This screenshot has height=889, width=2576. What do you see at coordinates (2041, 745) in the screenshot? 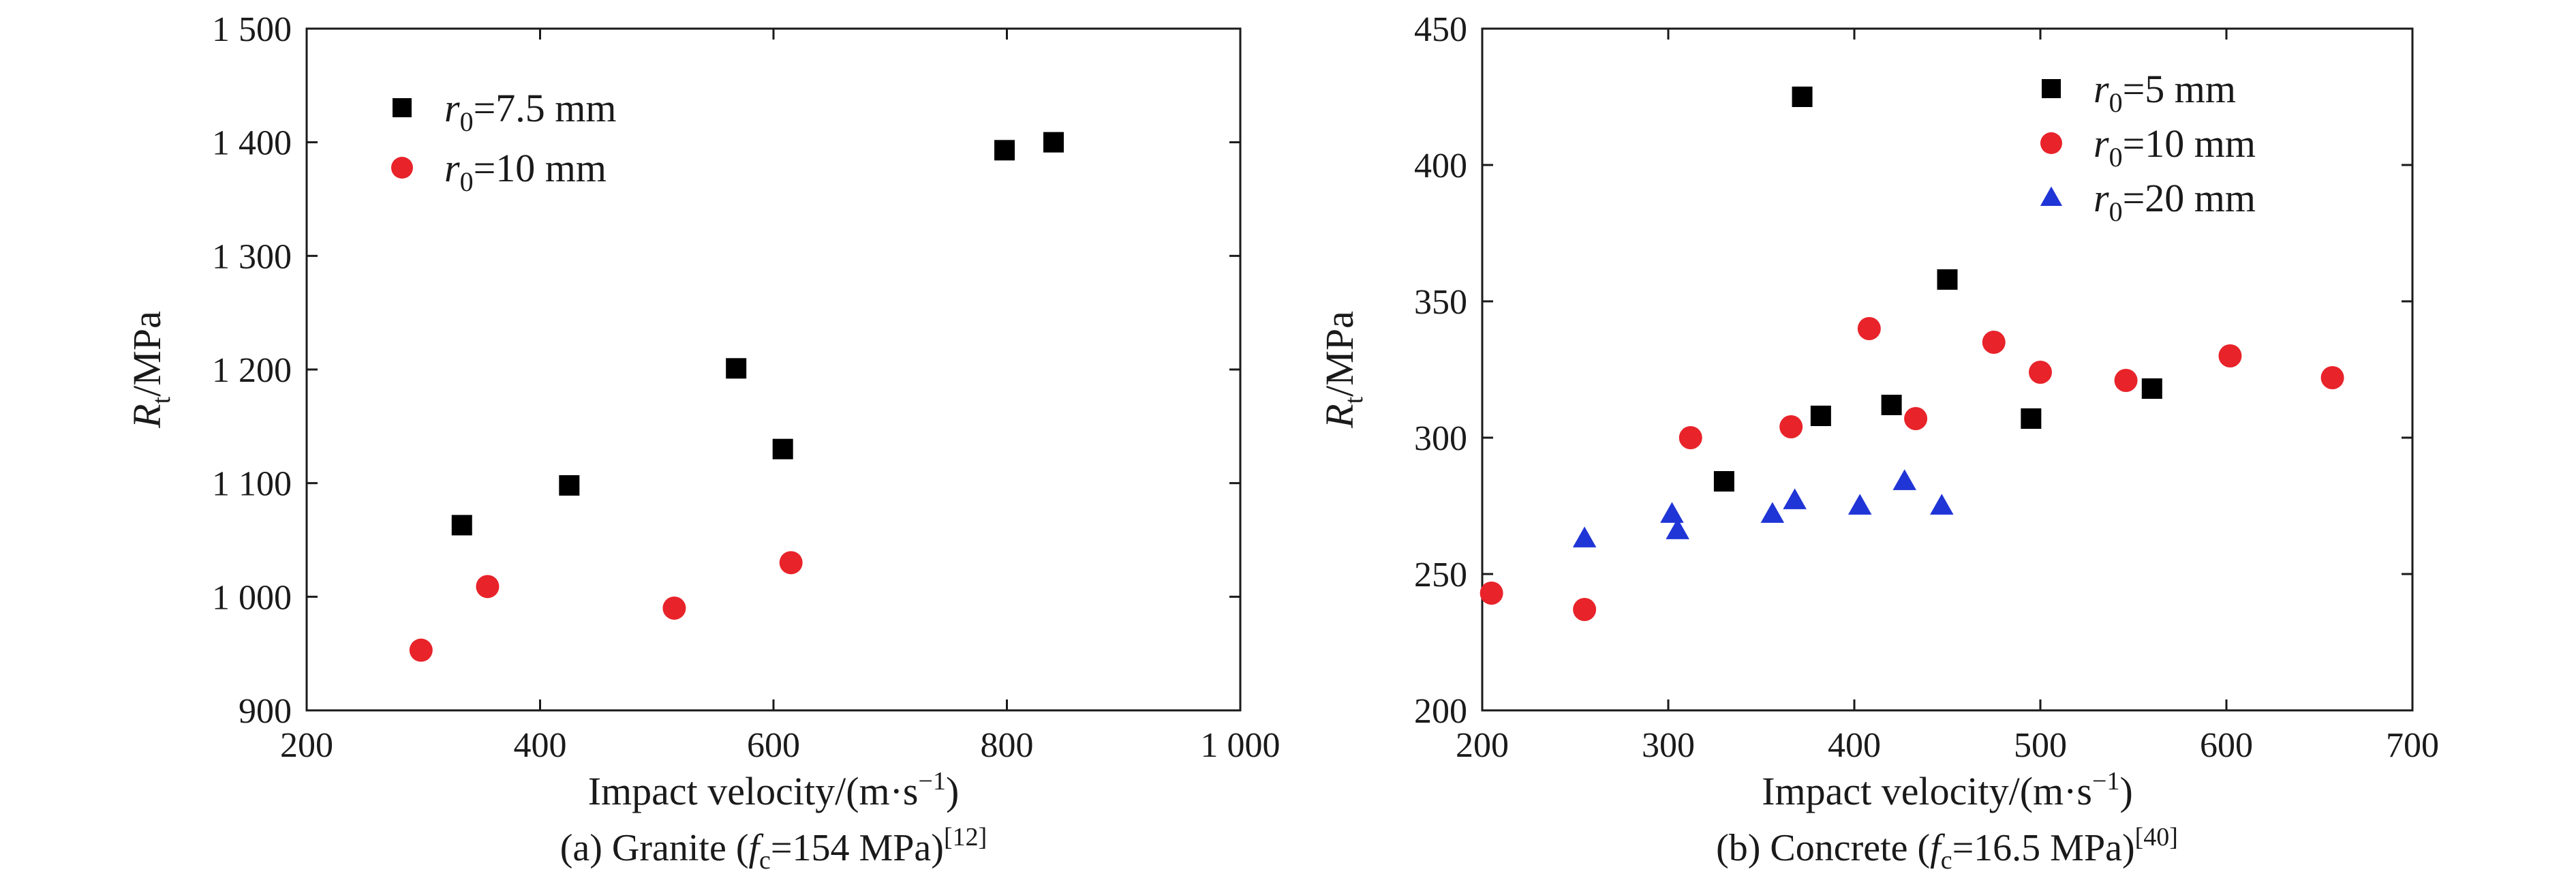
I see `x-tick-label: 500` at bounding box center [2041, 745].